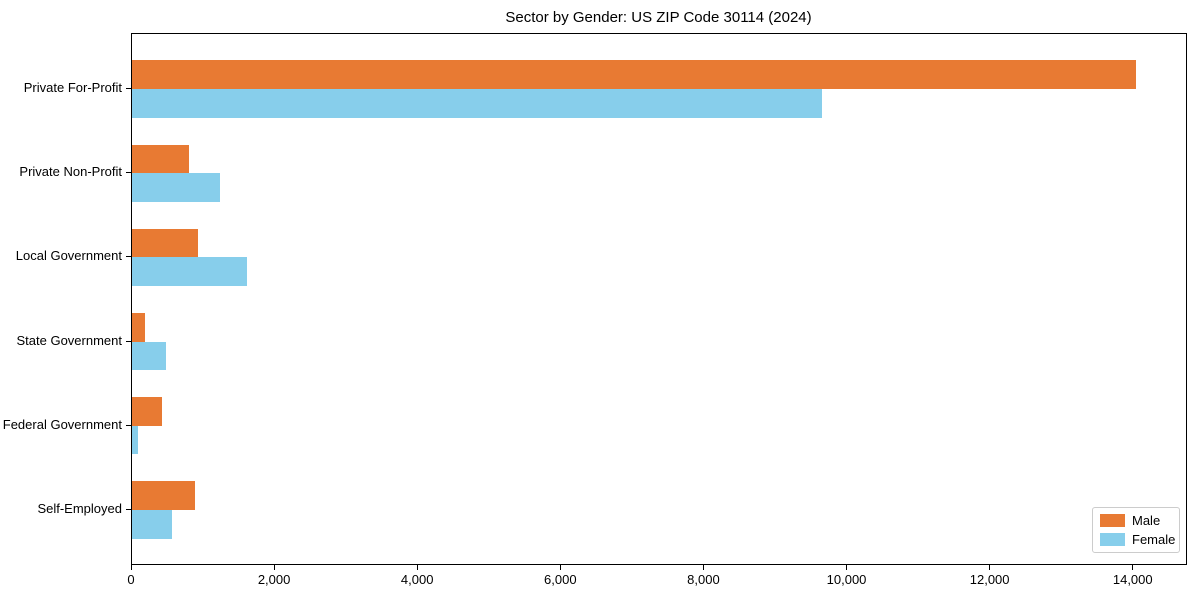 This screenshot has height=600, width=1200. Describe the element at coordinates (79, 508) in the screenshot. I see `y-axis-label: Self-Employed` at that location.